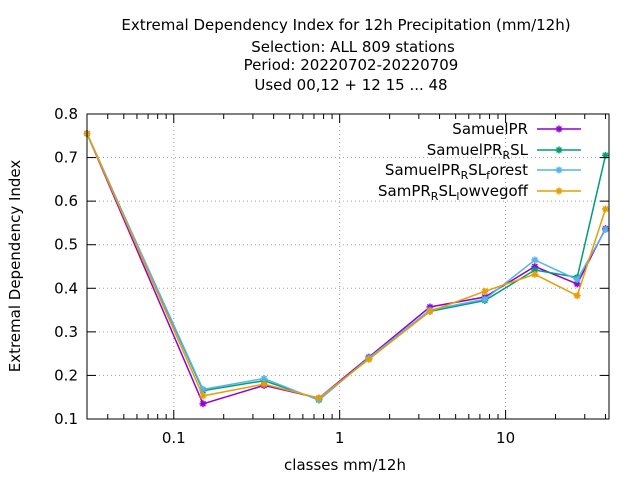 The width and height of the screenshot is (640, 480). What do you see at coordinates (453, 192) in the screenshot?
I see `legend-label: SamPRRSLlowvegoff` at bounding box center [453, 192].